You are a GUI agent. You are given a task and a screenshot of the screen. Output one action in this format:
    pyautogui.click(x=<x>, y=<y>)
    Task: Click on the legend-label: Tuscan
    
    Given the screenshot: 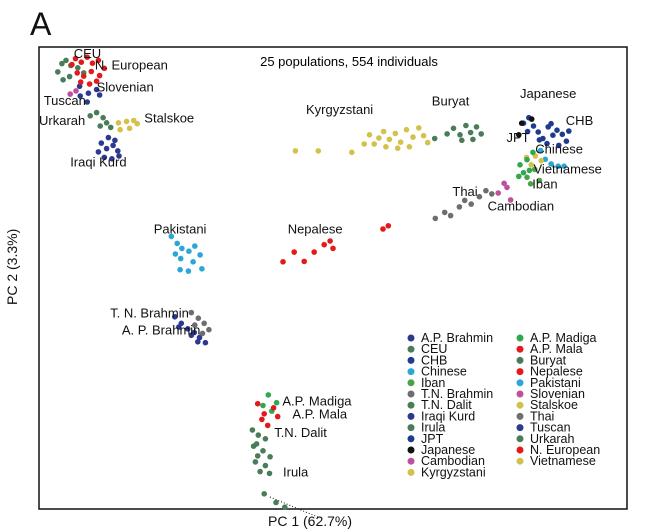 What is the action you would take?
    pyautogui.click(x=550, y=428)
    